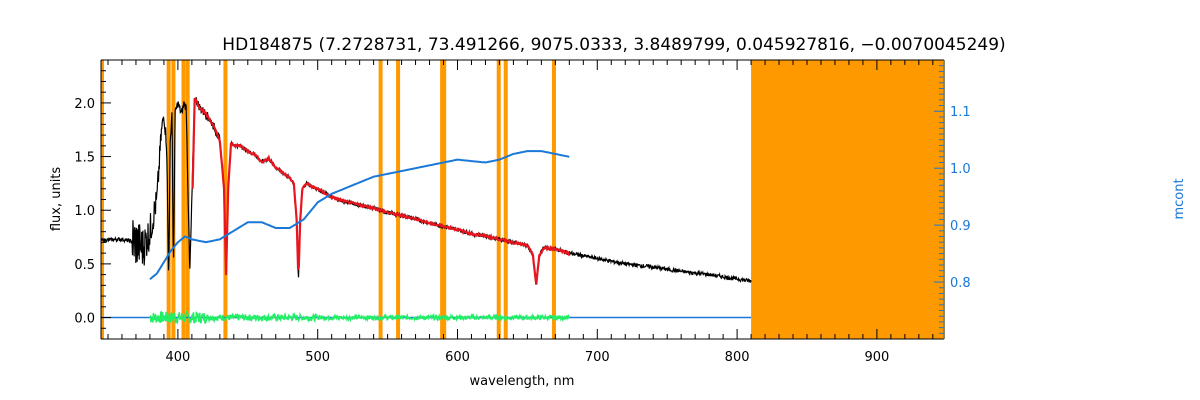  I want to click on y-tick-label: 1.0, so click(84, 211).